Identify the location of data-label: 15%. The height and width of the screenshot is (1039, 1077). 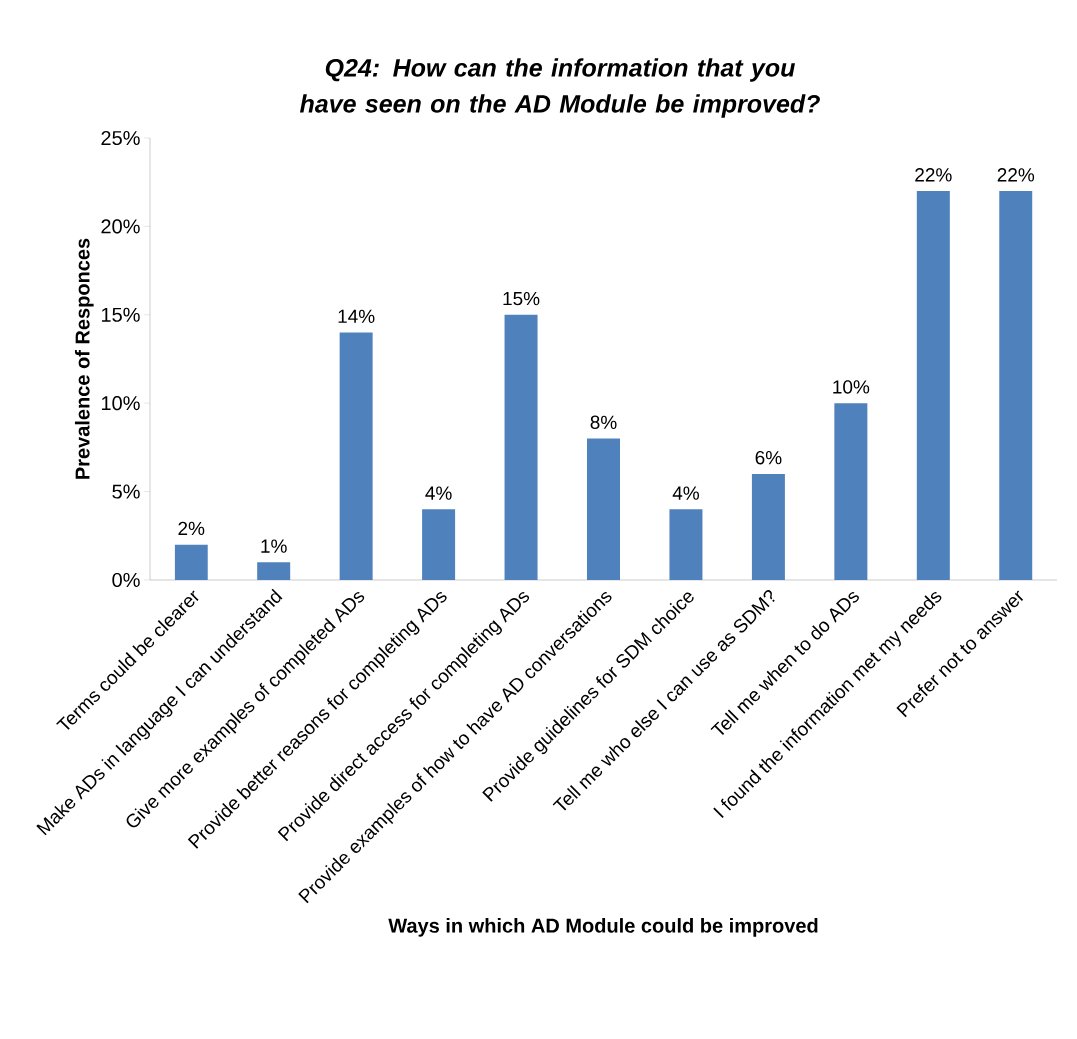
(521, 298).